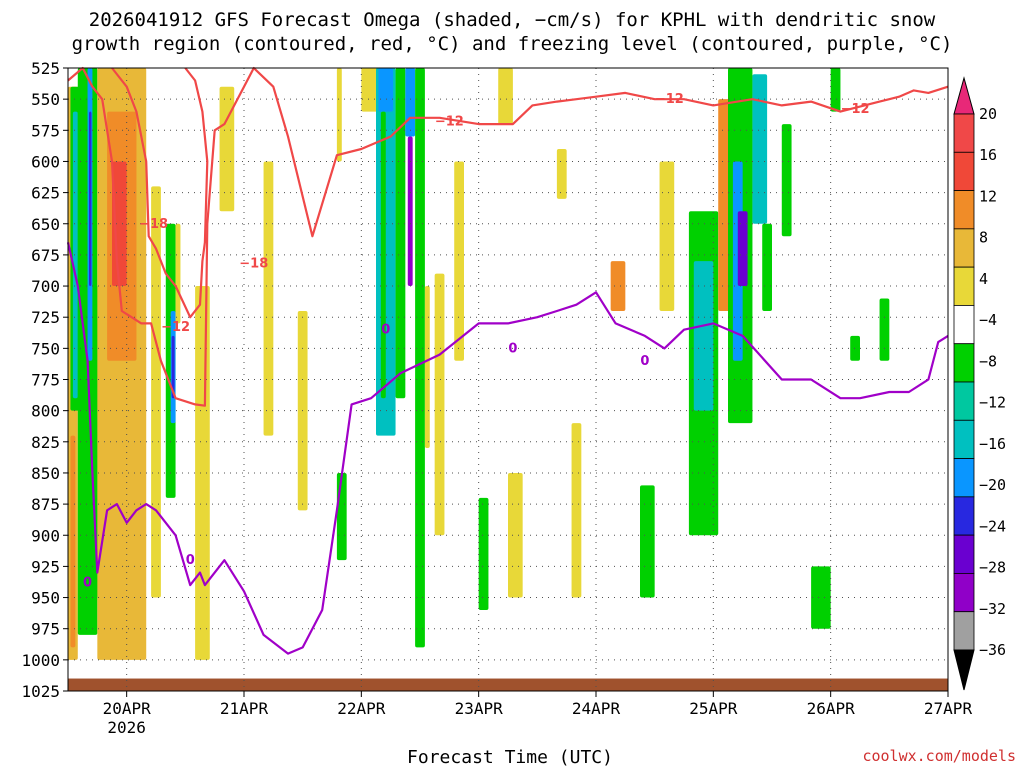  What do you see at coordinates (964, 95) in the screenshot?
I see `colorbar-max-triangle` at bounding box center [964, 95].